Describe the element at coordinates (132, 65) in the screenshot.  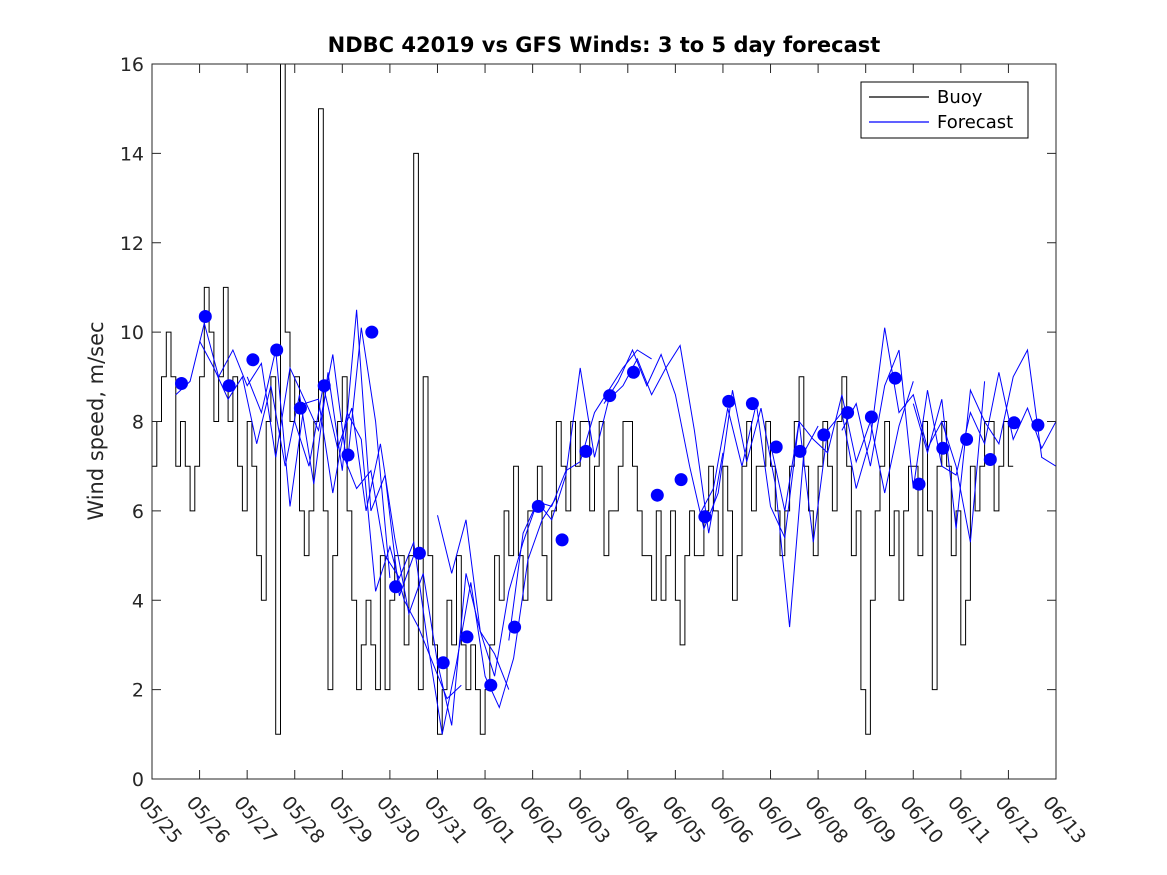
I see `y-tick-label: 16` at that location.